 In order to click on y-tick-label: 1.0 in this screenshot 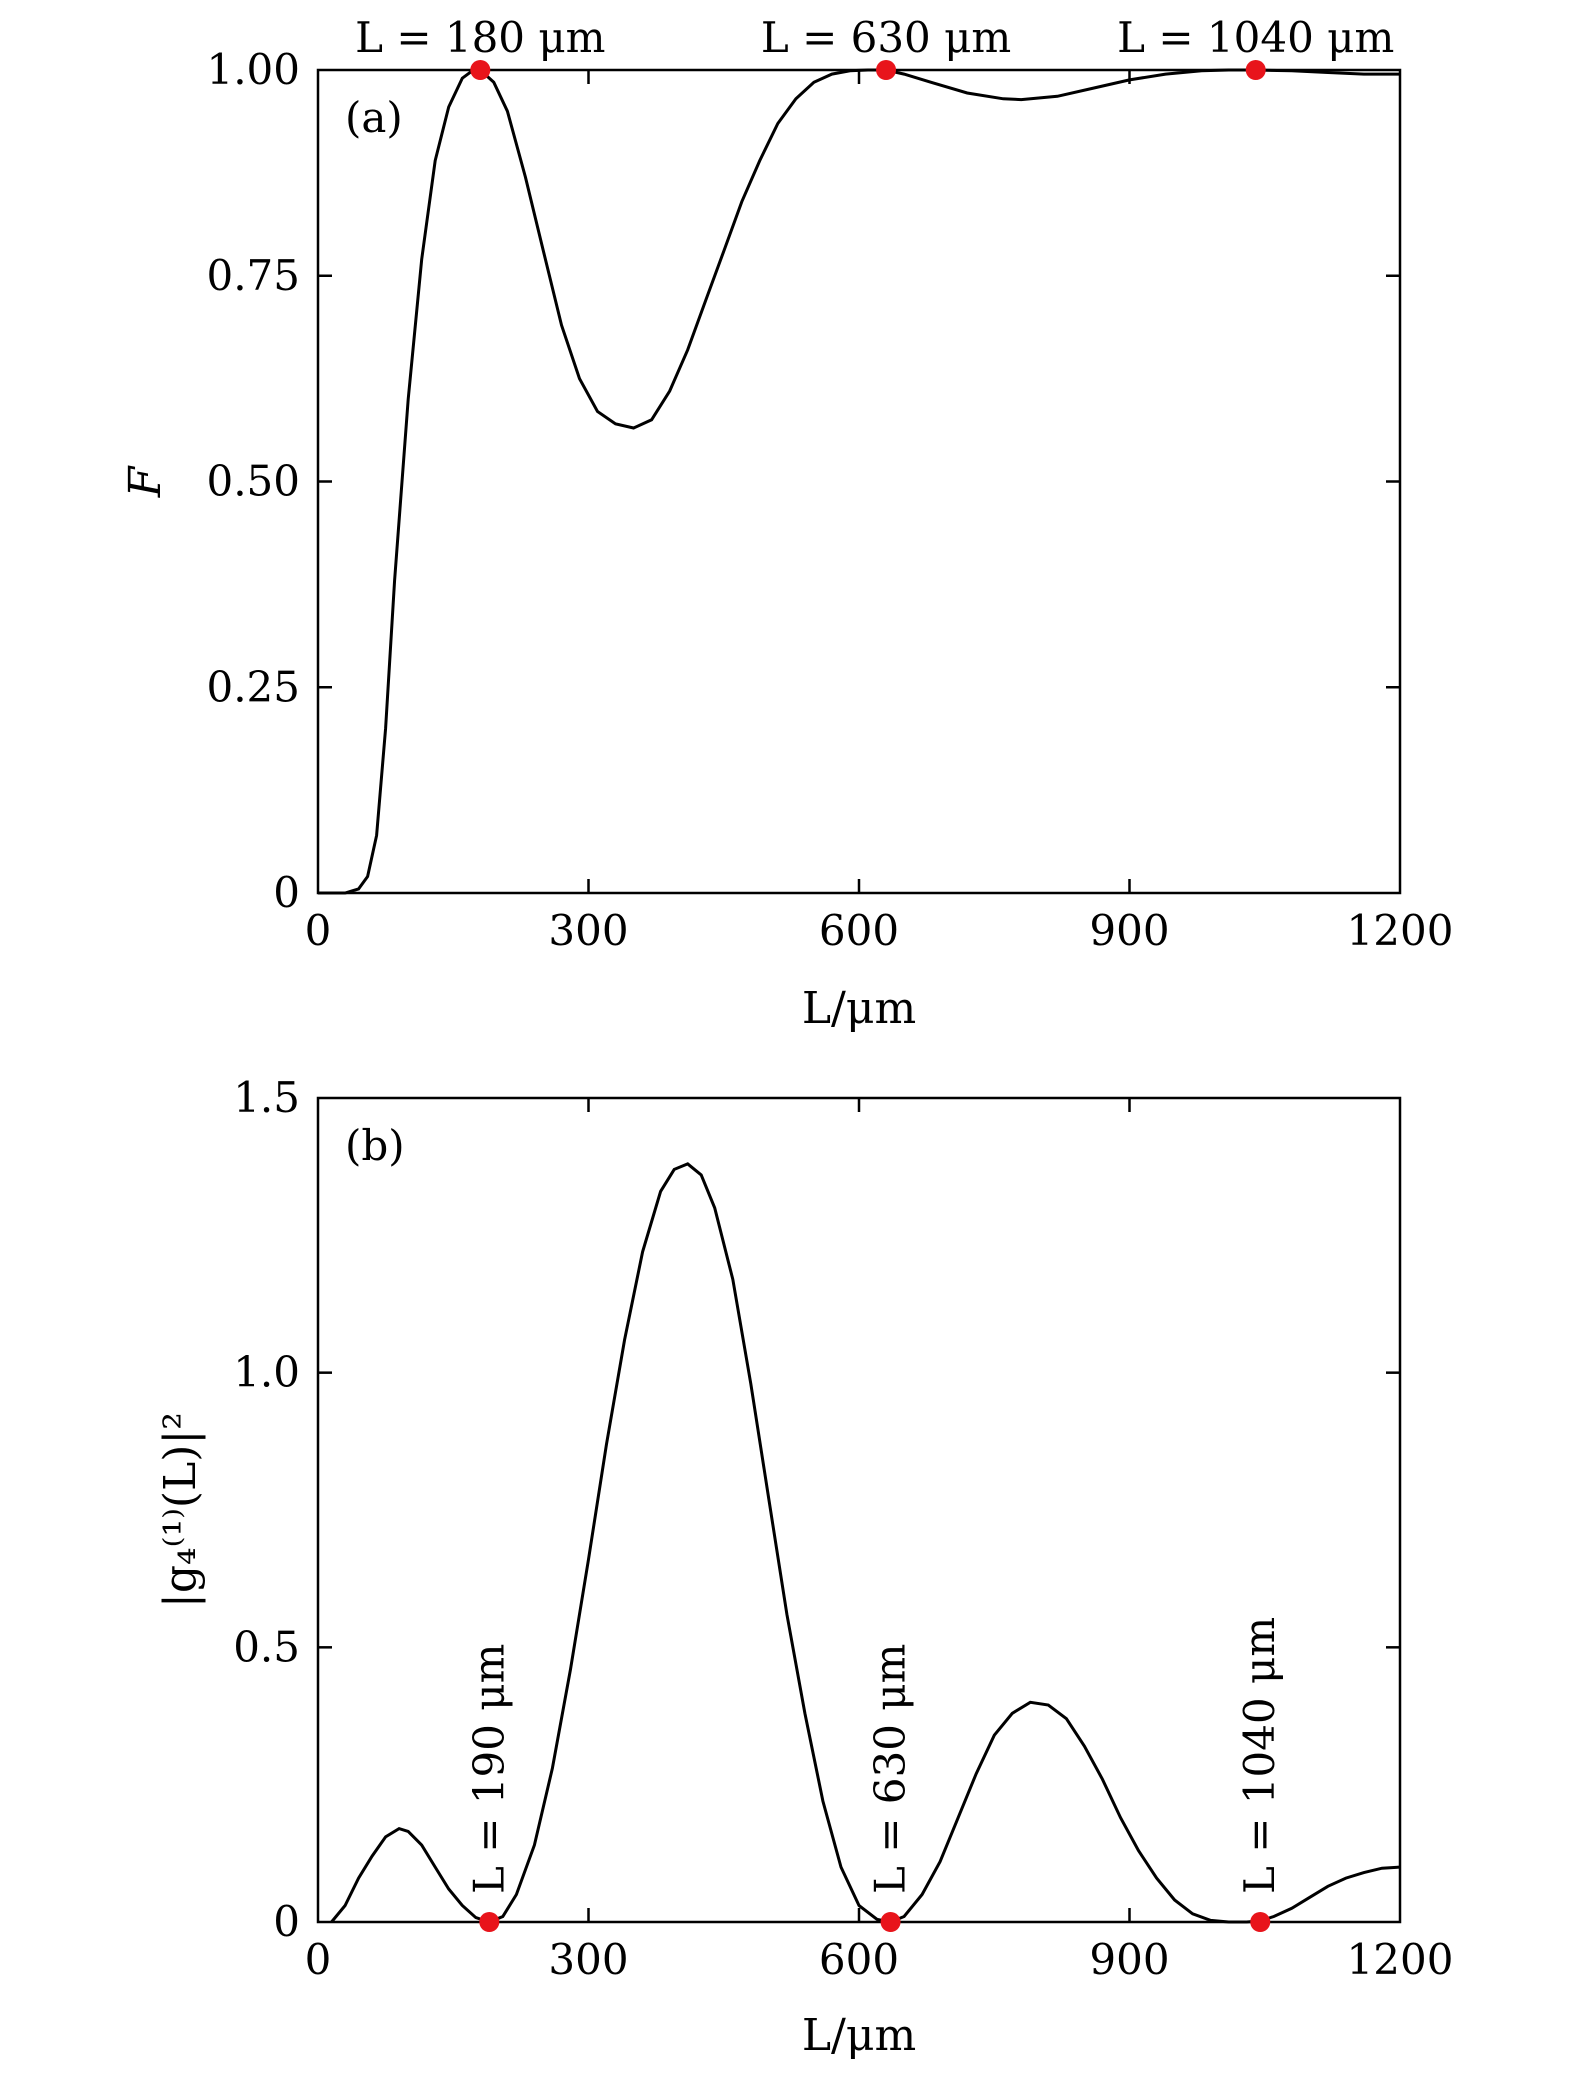, I will do `click(266, 1372)`.